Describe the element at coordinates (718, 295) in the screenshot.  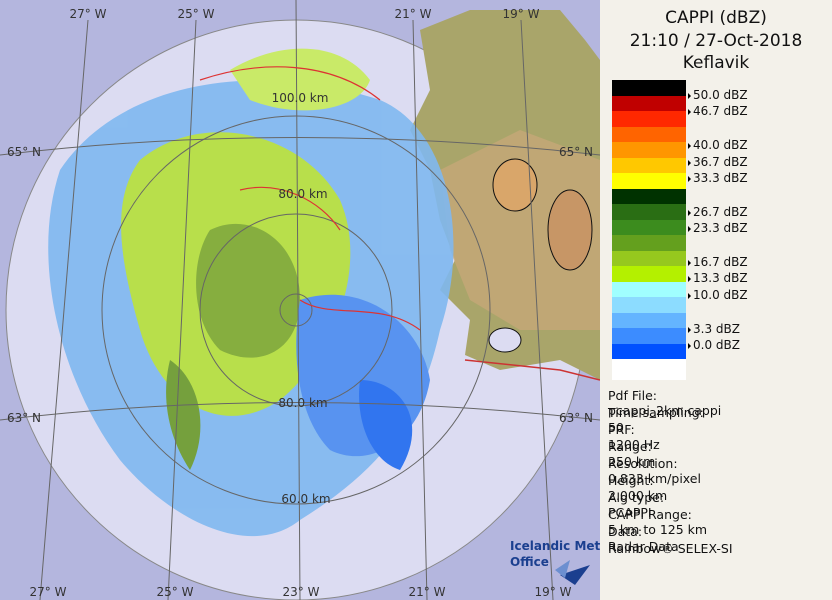
I see `legend-label: 10.0 dBZ` at that location.